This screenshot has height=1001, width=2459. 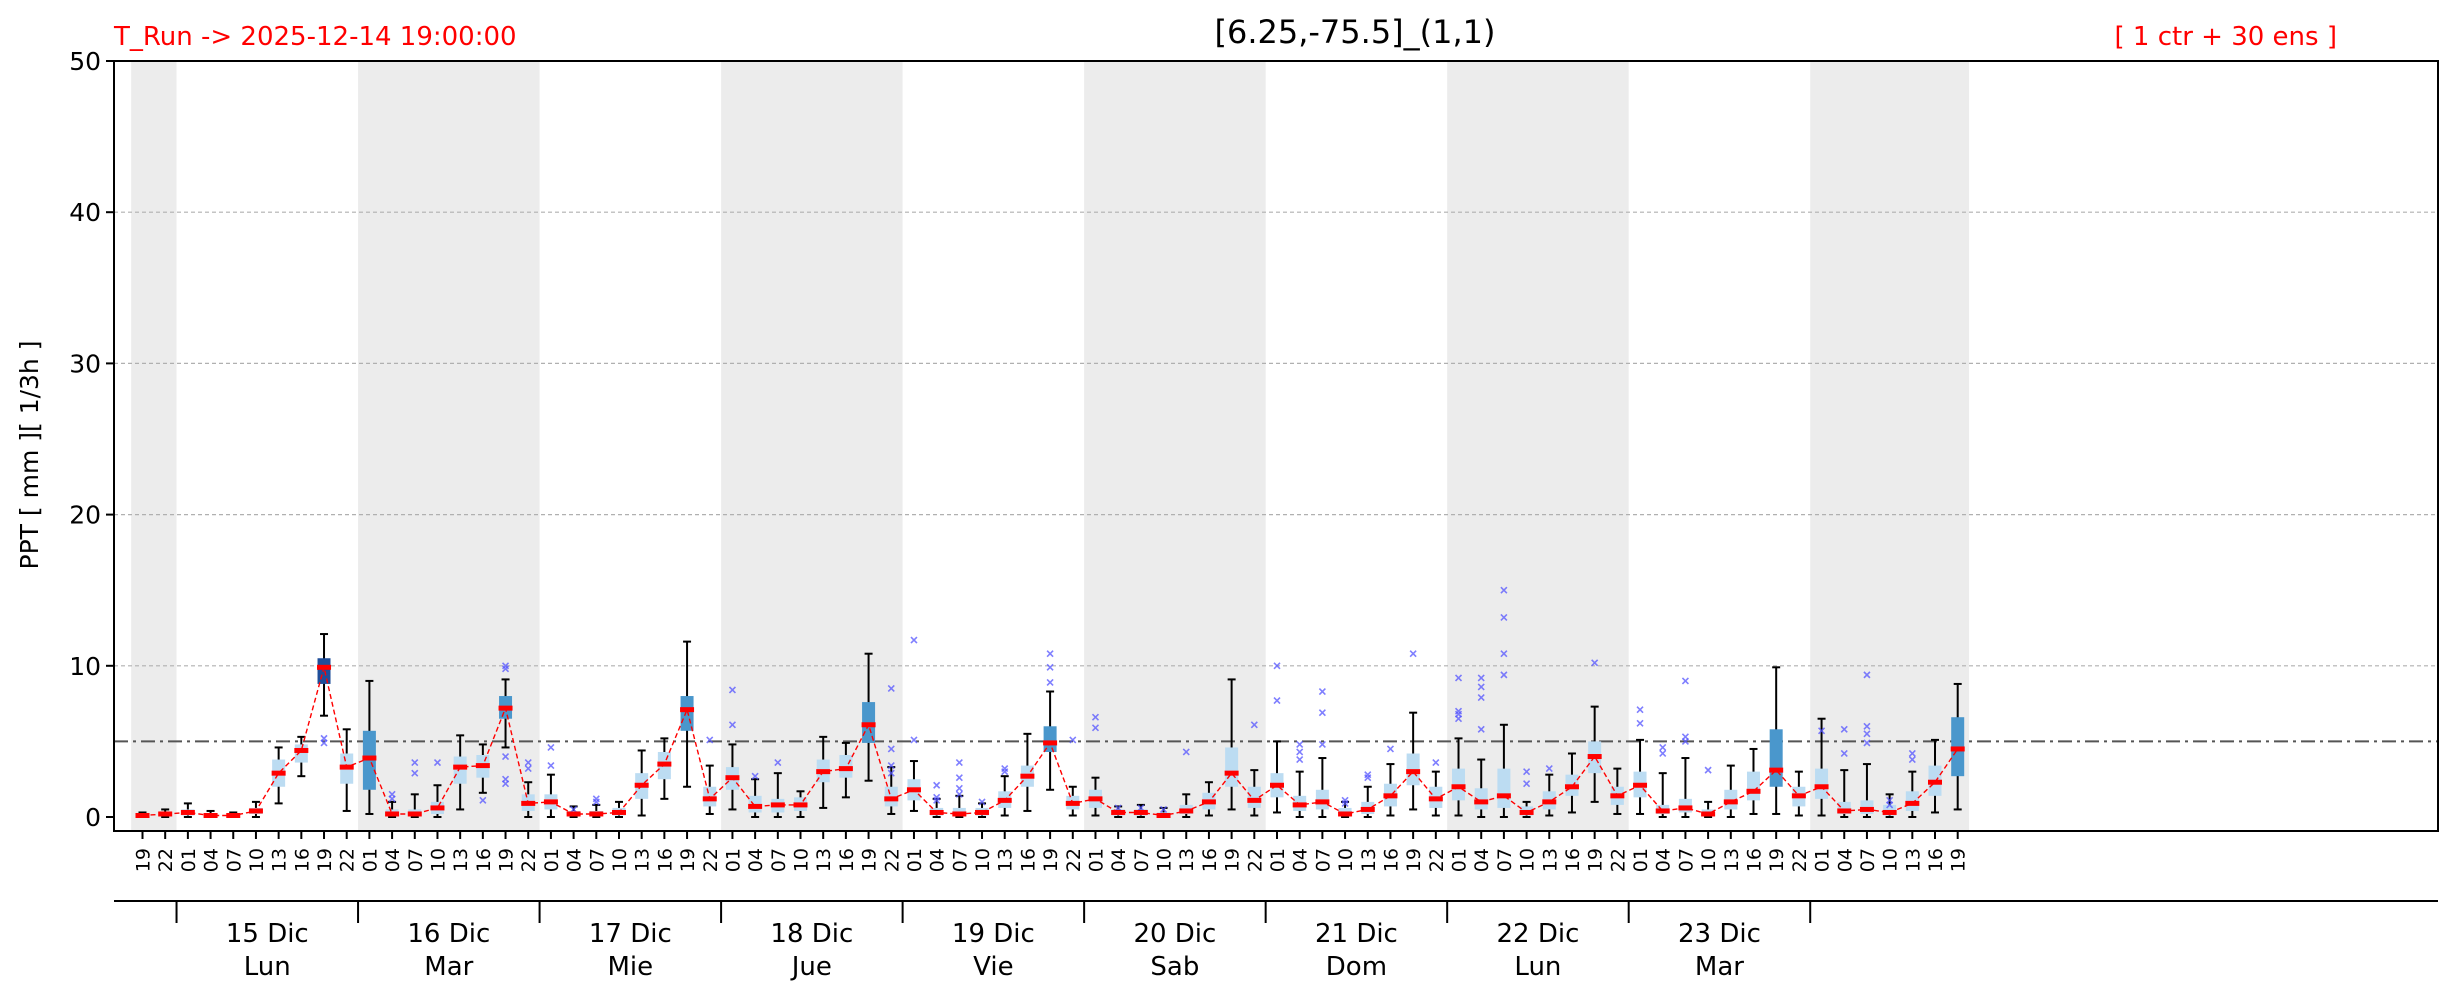 What do you see at coordinates (811, 967) in the screenshot?
I see `day-weekday-label: Jue` at bounding box center [811, 967].